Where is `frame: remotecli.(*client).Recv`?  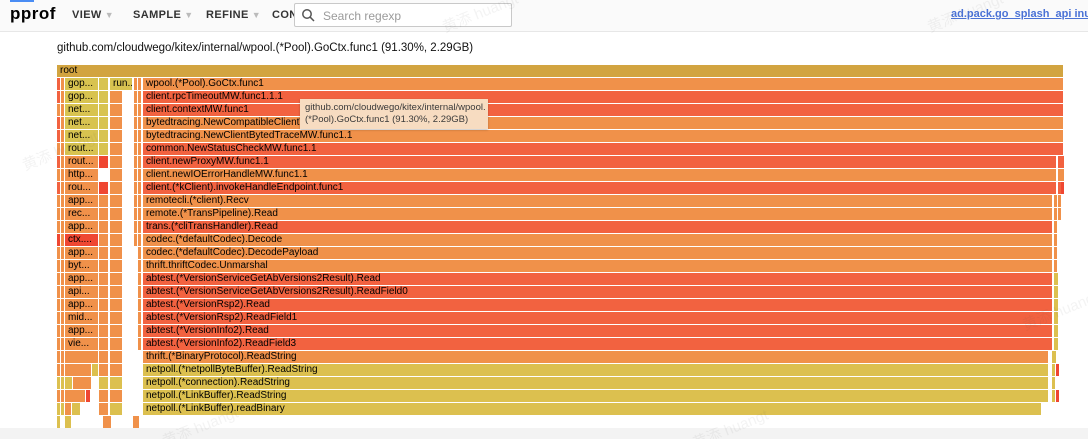
frame: remotecli.(*client).Recv is located at coordinates (597, 201).